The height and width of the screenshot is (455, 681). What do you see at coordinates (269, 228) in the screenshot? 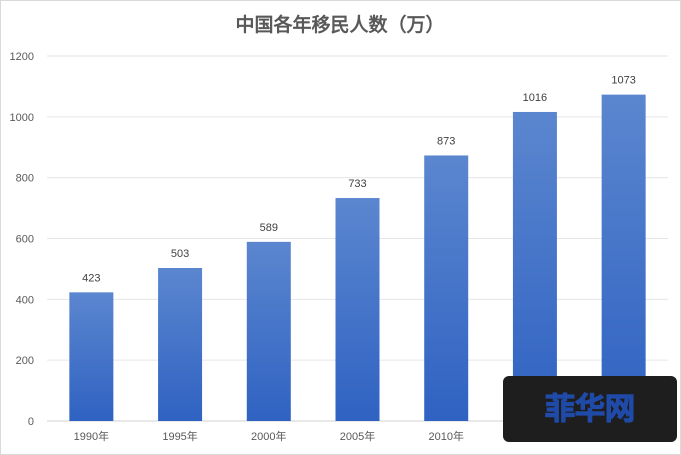
I see `data-label: 589` at bounding box center [269, 228].